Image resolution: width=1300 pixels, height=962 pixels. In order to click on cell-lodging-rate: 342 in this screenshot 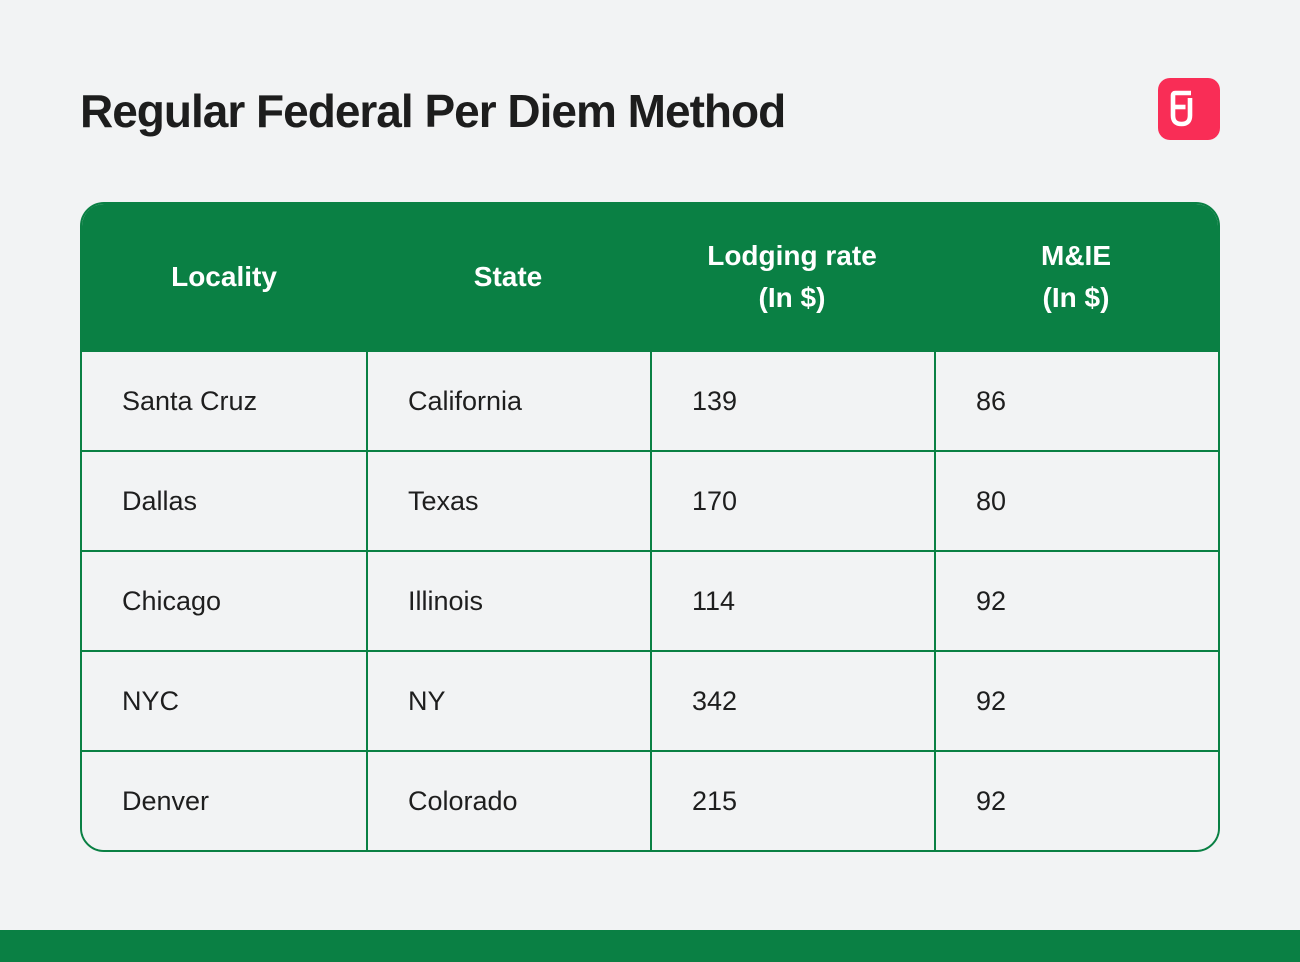, I will do `click(792, 700)`.